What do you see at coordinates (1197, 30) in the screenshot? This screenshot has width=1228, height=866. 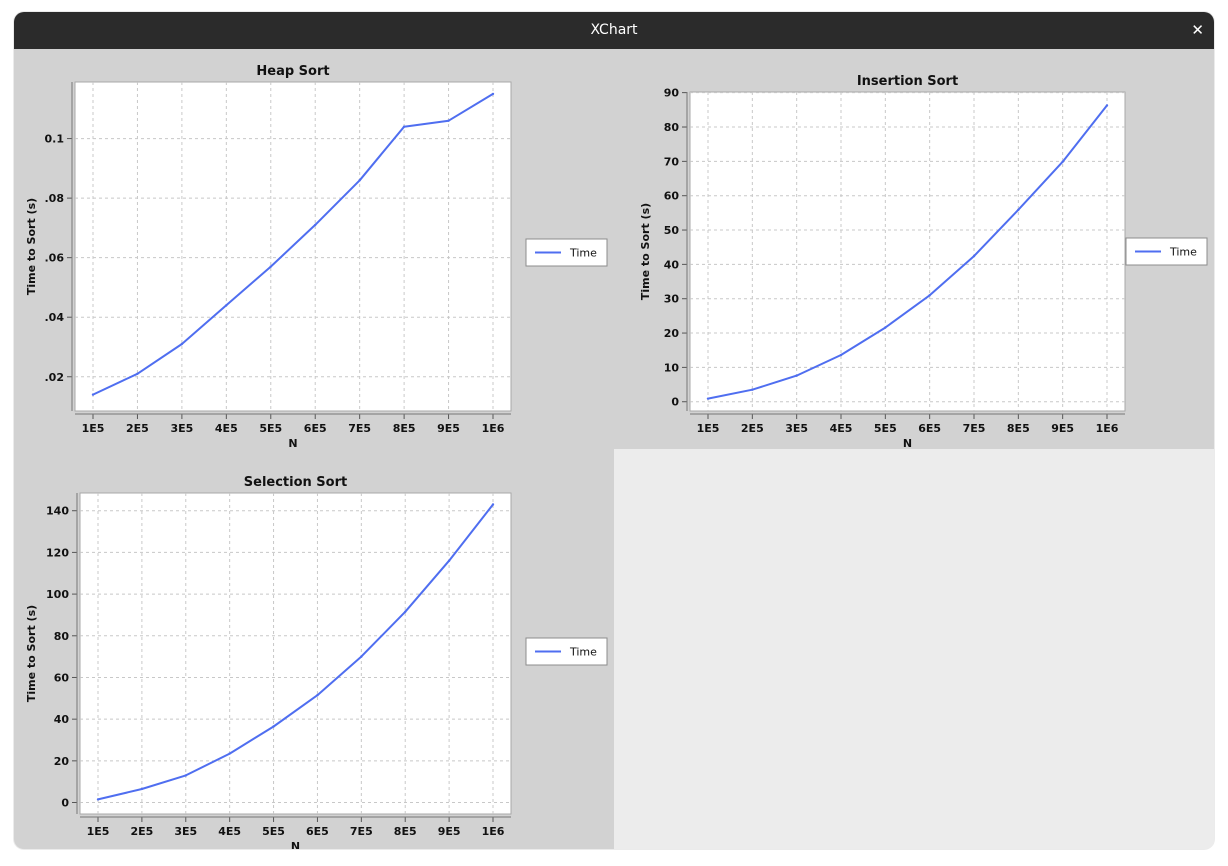 I see `close-icon: ✕` at bounding box center [1197, 30].